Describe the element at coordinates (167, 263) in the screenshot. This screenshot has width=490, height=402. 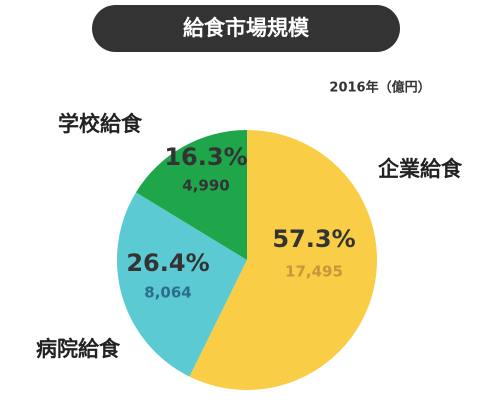
I see `value-label: 26.4%` at that location.